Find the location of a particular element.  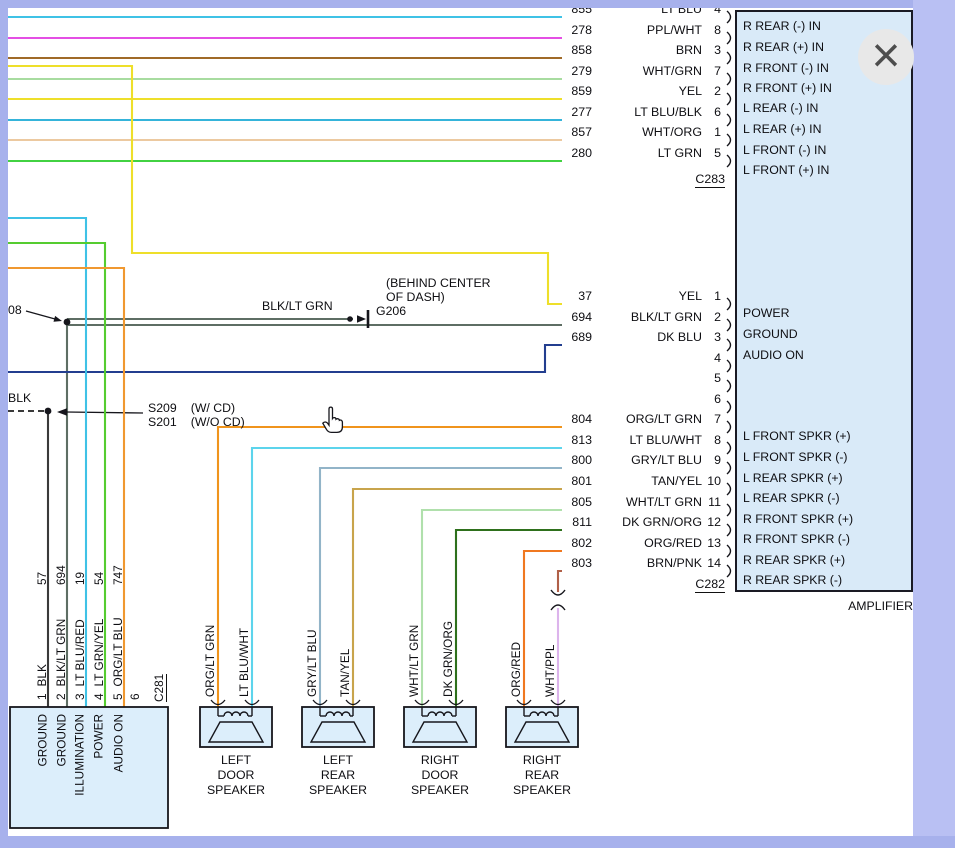

speaker-wire-label: WHT/PPL is located at coordinates (550, 670).